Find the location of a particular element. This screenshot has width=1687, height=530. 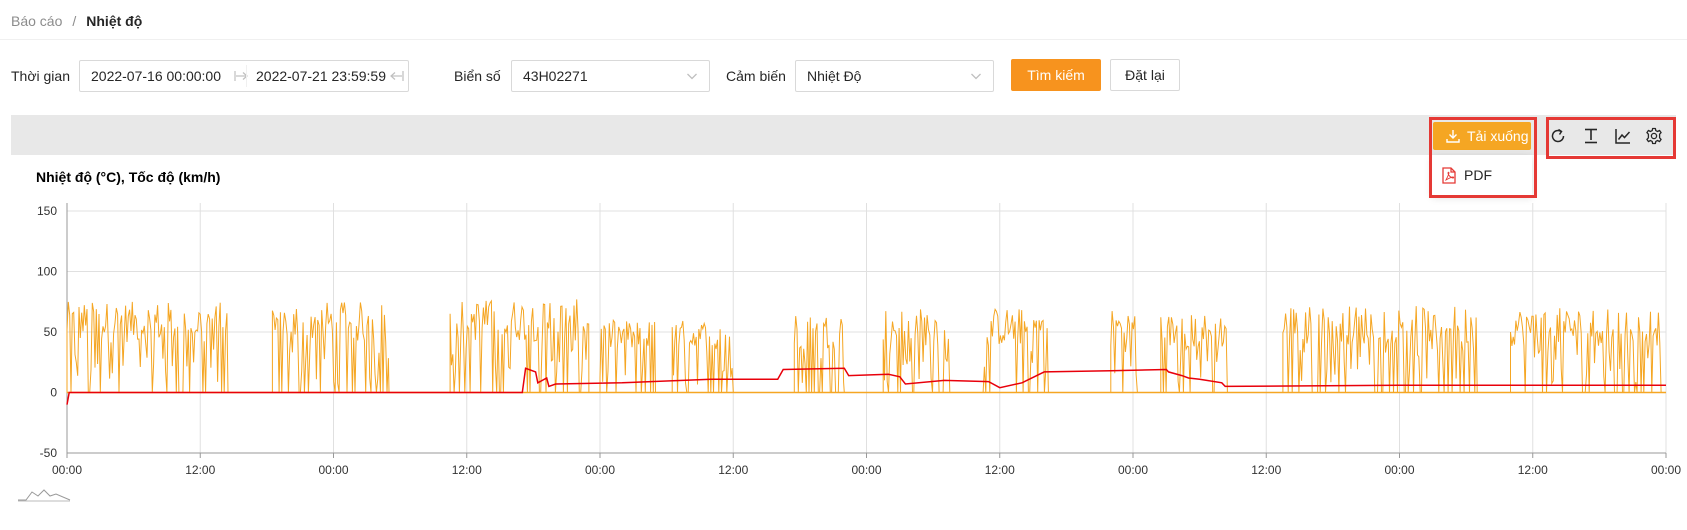

y-tick-label: 150 is located at coordinates (47, 211).